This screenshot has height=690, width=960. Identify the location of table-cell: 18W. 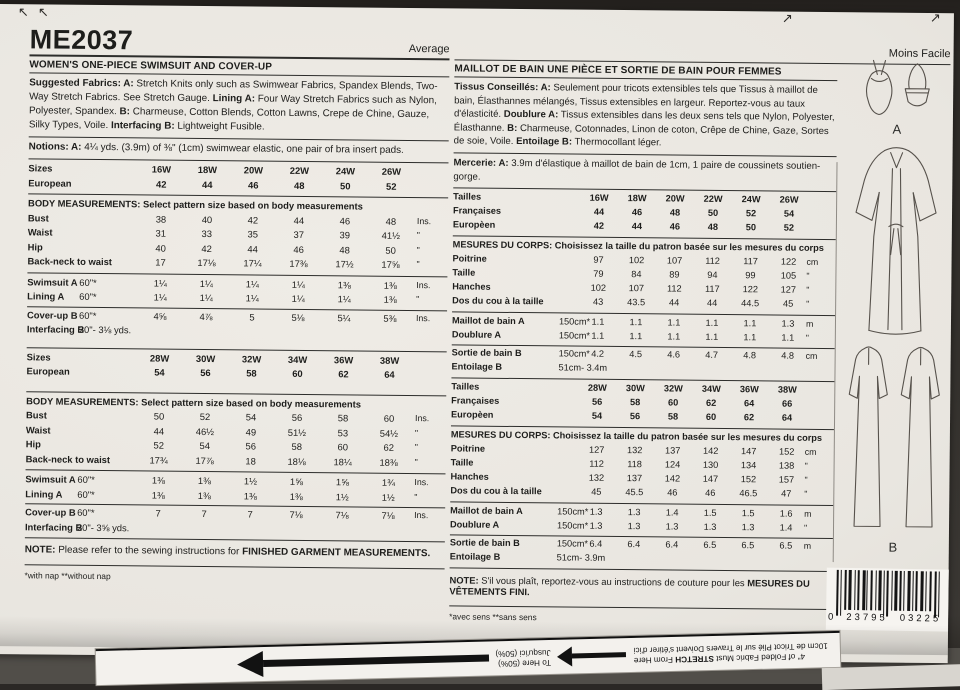
(637, 198).